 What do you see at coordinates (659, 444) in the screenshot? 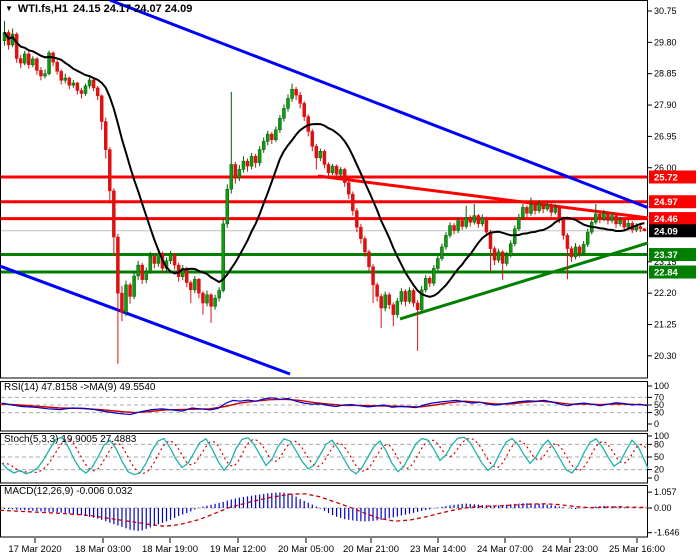
I see `svg-text: 80` at bounding box center [659, 444].